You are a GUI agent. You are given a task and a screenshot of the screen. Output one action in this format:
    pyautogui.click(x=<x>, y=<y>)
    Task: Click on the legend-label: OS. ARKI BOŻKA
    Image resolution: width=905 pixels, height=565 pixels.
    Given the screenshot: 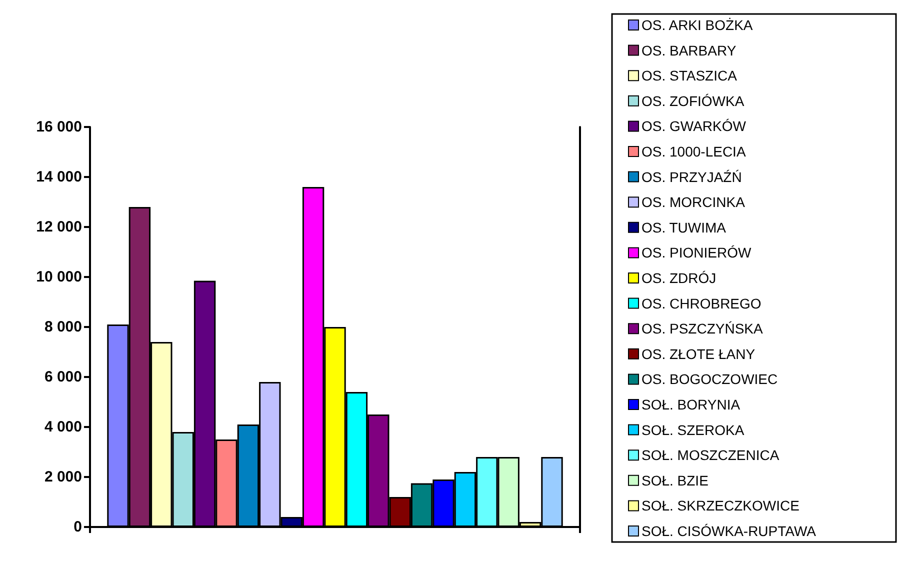 What is the action you would take?
    pyautogui.click(x=698, y=25)
    